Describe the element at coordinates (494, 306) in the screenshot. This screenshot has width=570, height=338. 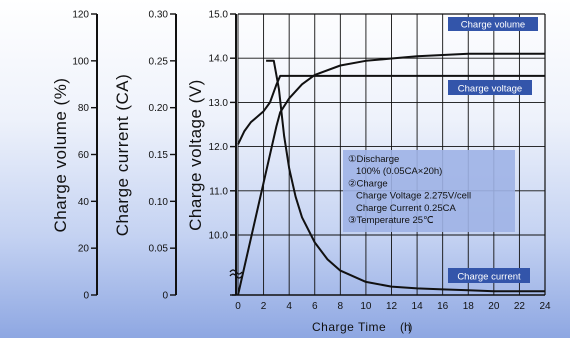
I see `x-tick-label: 20` at that location.